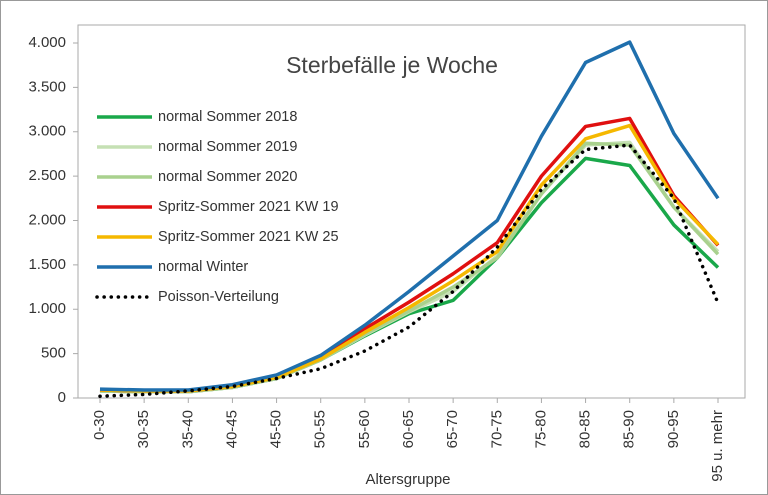  I want to click on x-tick-label: 30-35, so click(143, 429).